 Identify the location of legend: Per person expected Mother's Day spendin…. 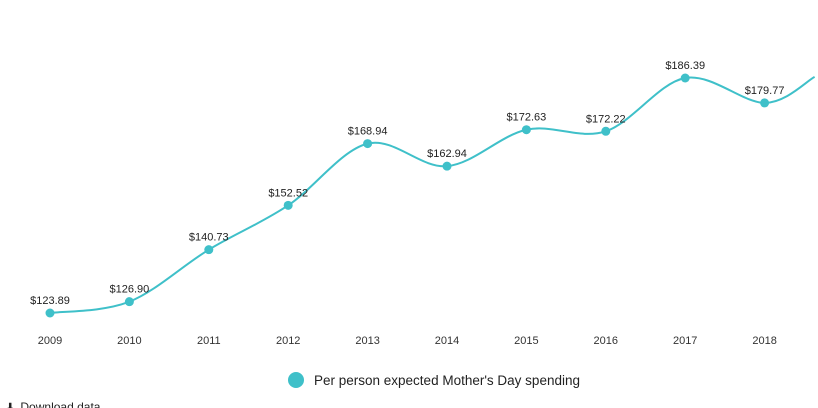
(434, 380).